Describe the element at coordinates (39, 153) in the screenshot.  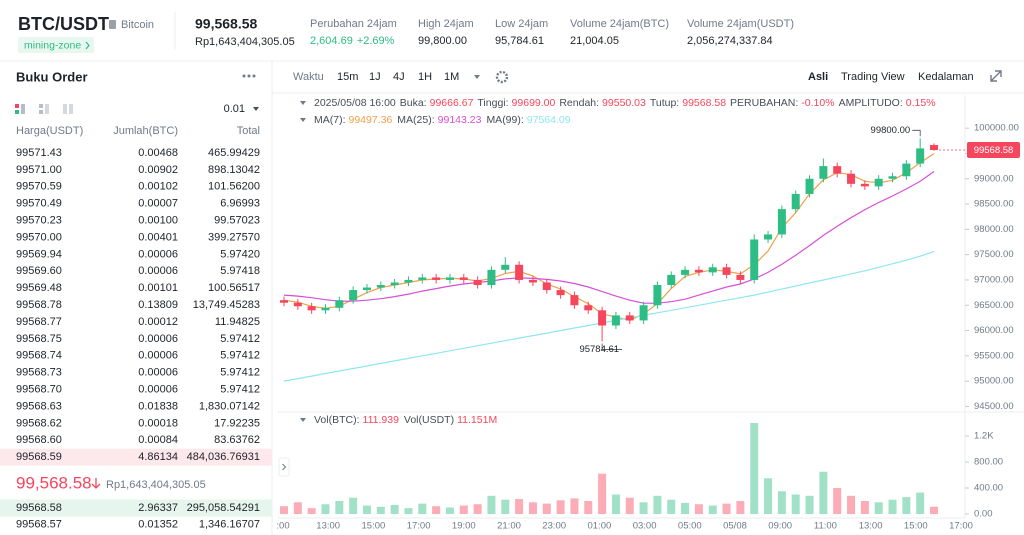
I see `book-price: 99571.43` at that location.